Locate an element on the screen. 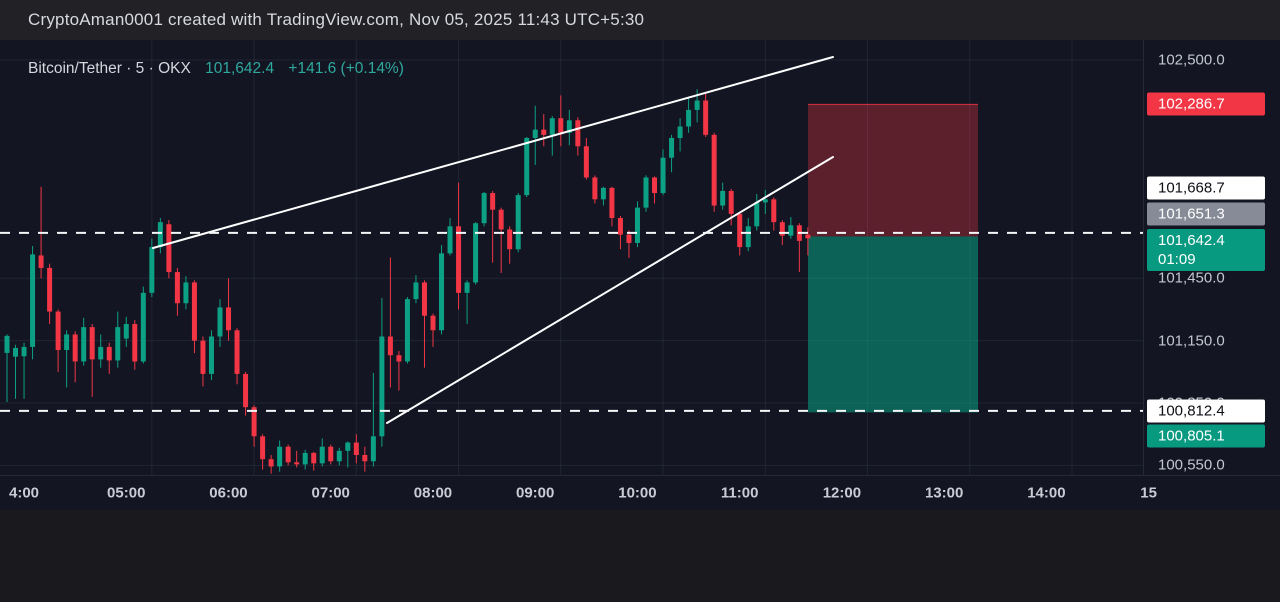 The width and height of the screenshot is (1280, 602). price-badge: 101,668.7 is located at coordinates (1206, 188).